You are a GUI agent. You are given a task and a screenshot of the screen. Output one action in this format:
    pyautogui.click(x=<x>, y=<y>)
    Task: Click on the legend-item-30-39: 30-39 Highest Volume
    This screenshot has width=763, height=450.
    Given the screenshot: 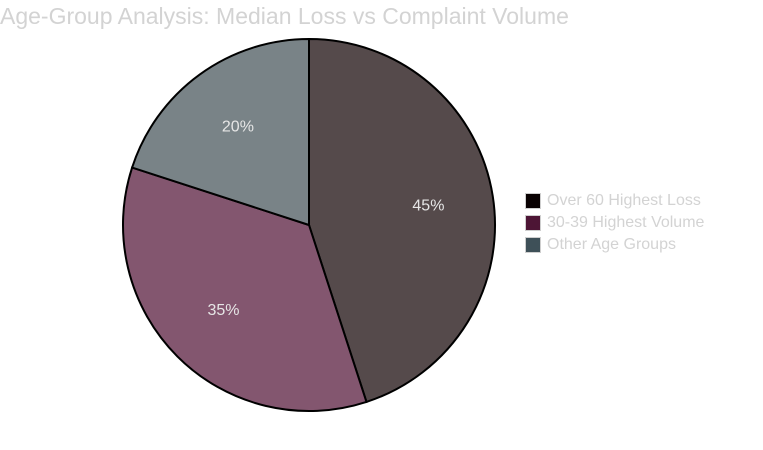 What is the action you would take?
    pyautogui.click(x=614, y=223)
    